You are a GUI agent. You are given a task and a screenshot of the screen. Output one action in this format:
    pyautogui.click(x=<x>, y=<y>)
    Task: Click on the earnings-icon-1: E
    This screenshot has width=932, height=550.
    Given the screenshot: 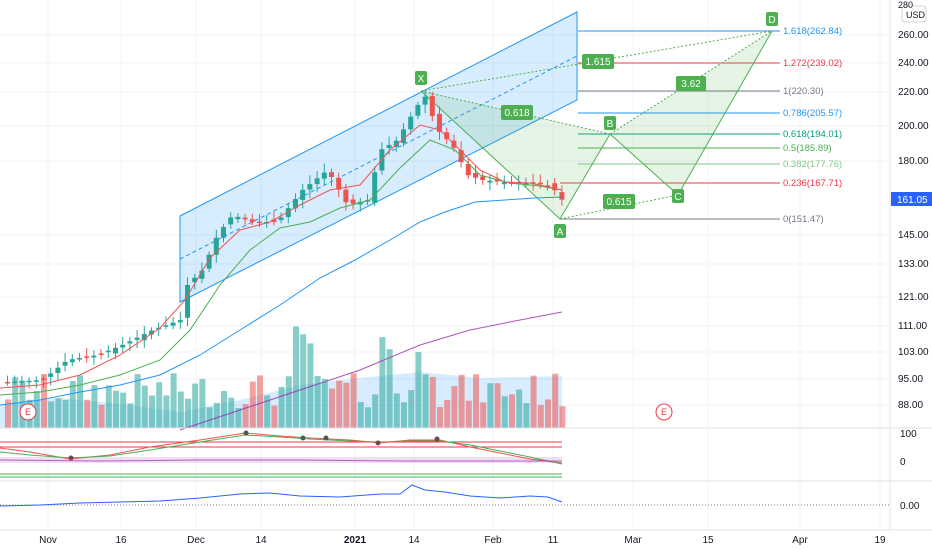 What is the action you would take?
    pyautogui.click(x=28, y=412)
    